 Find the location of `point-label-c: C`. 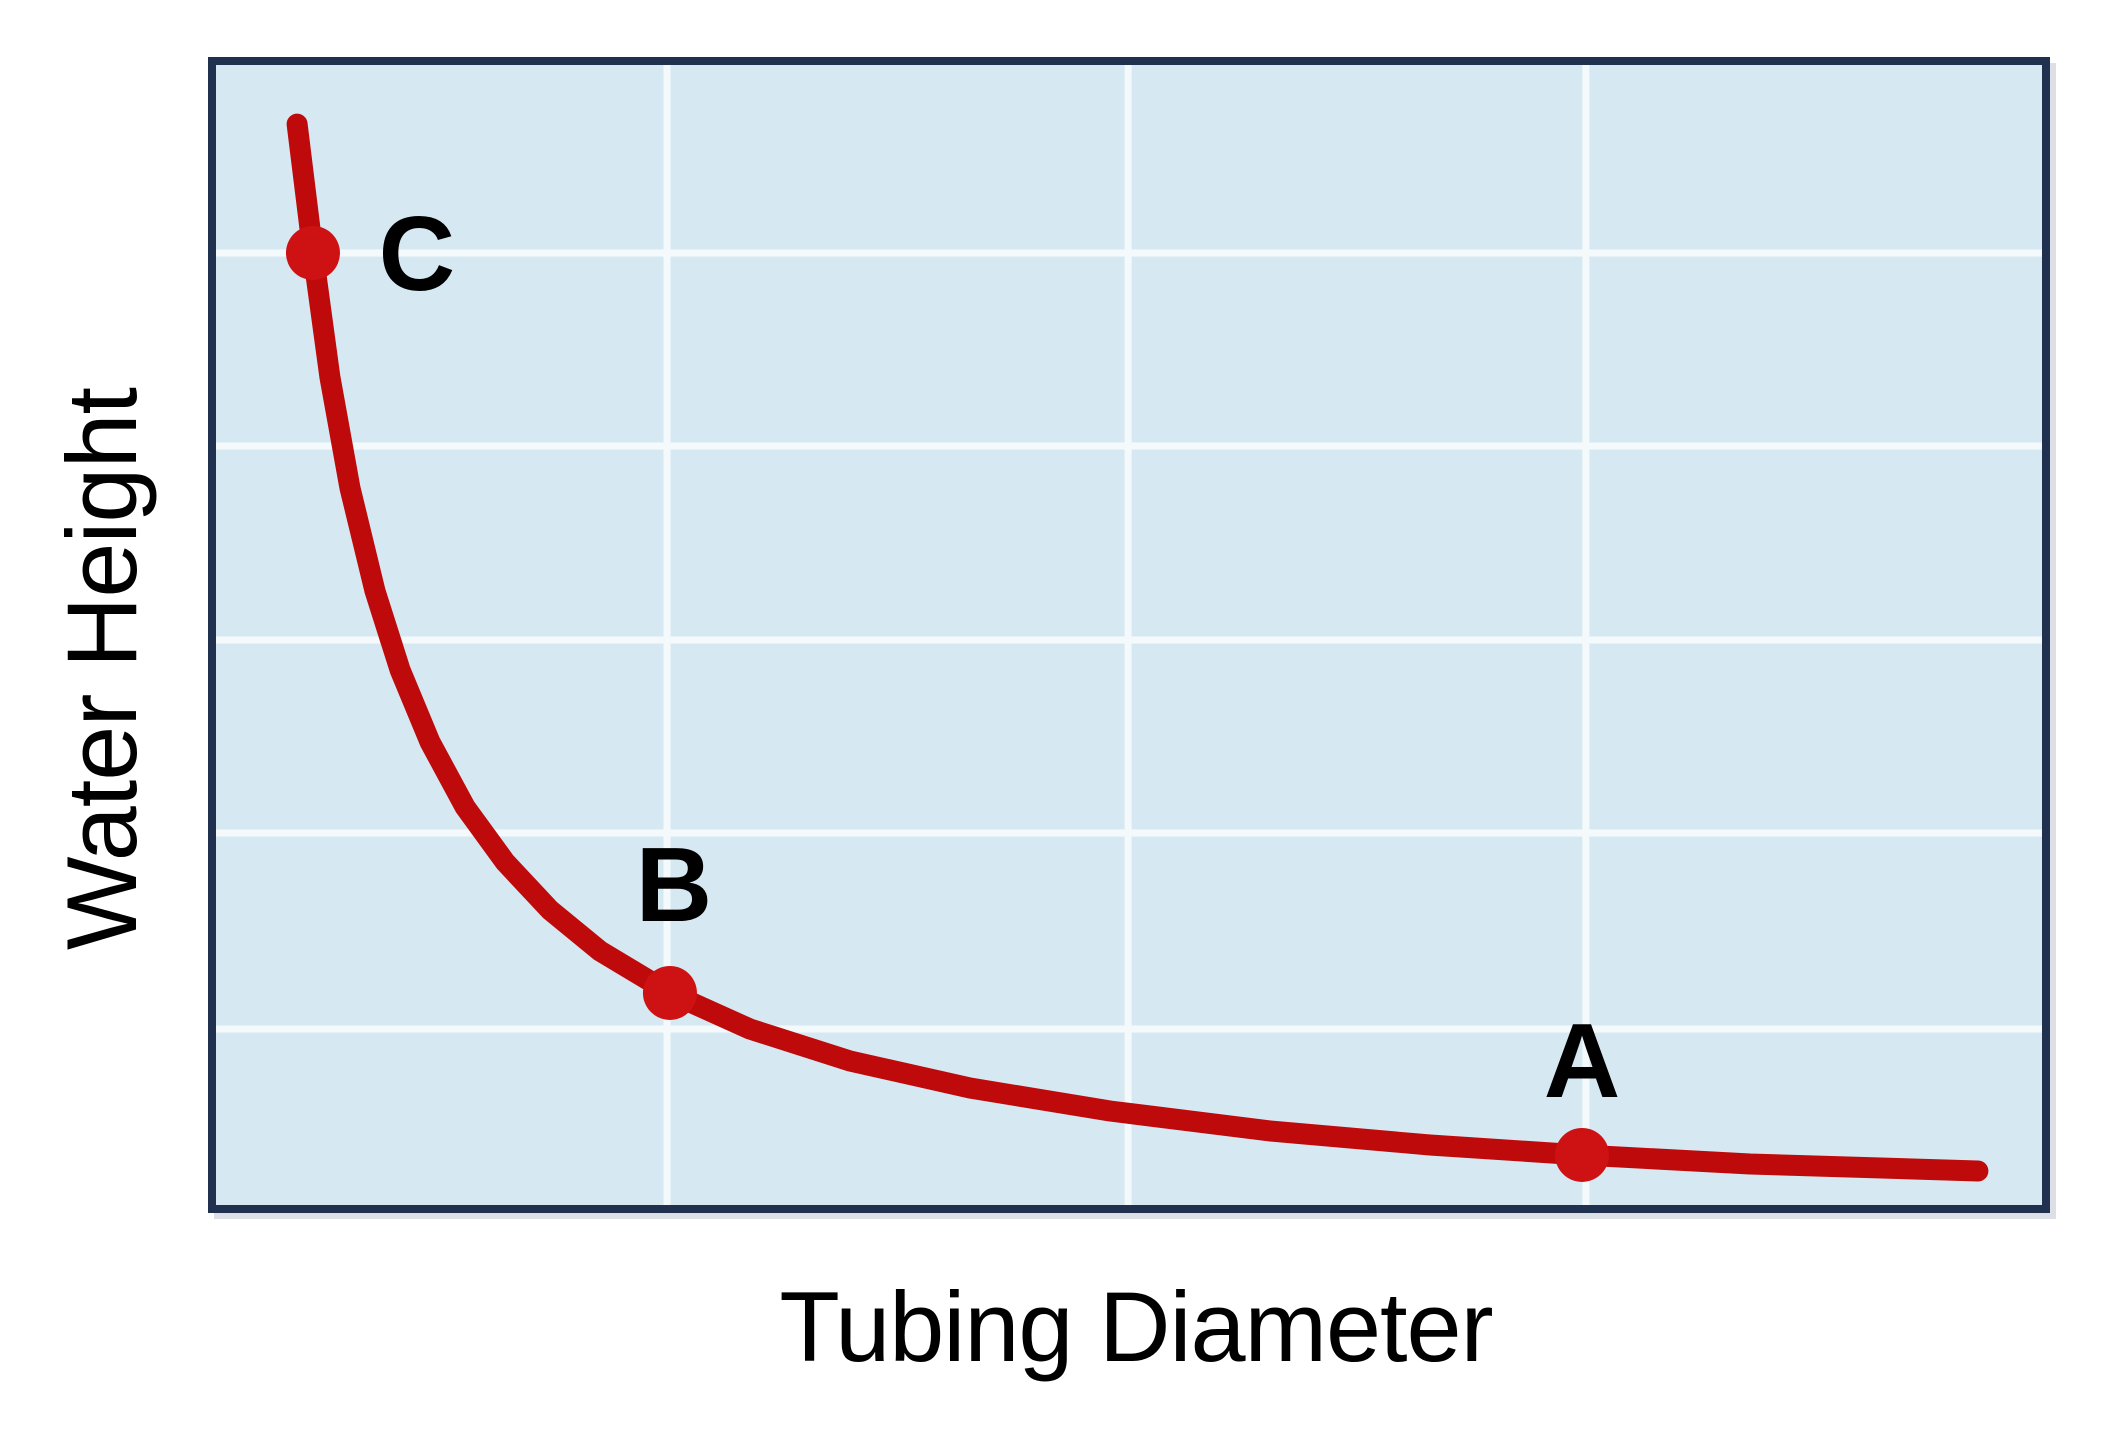

point-label-c: C is located at coordinates (417, 254).